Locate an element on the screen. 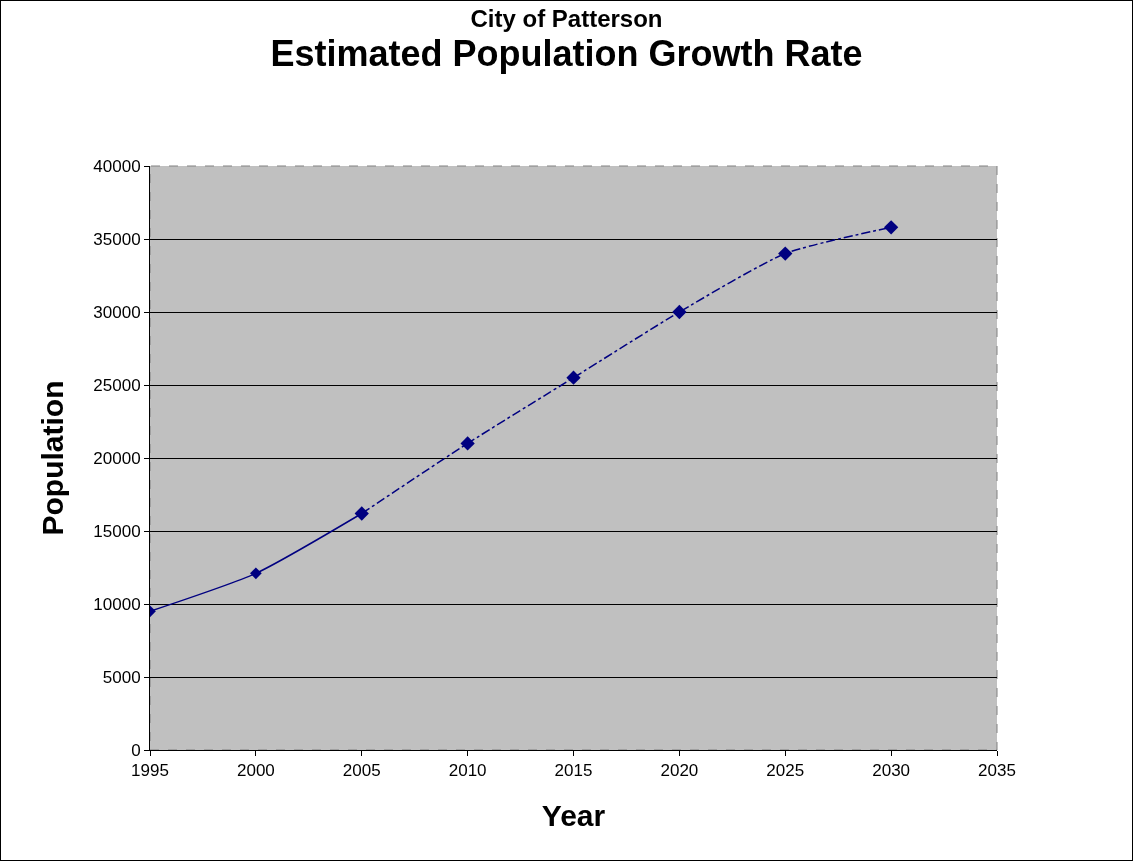  y-tick-label: 40000 is located at coordinates (117, 166).